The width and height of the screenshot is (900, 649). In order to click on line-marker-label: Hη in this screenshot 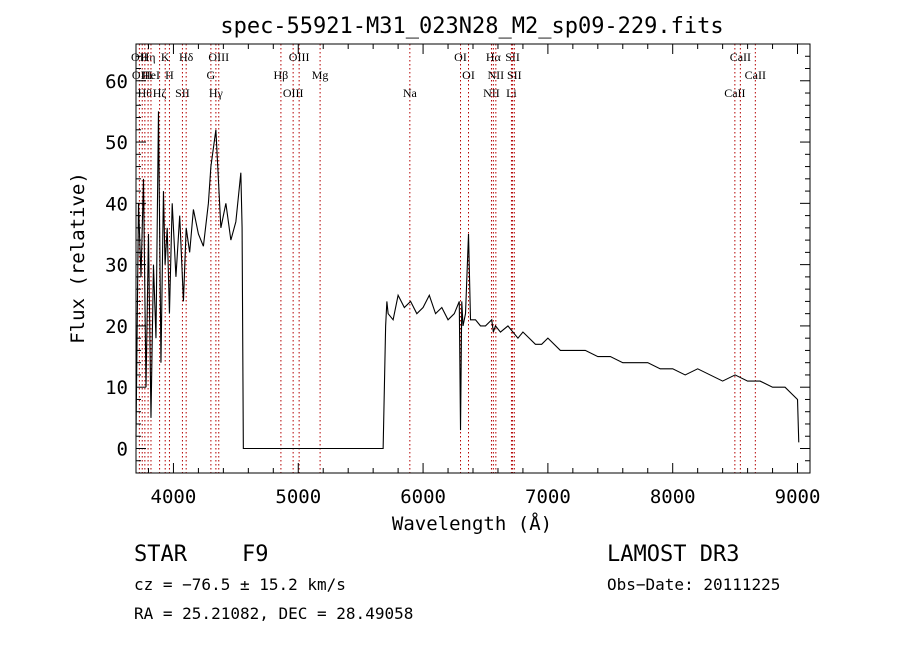, I will do `click(148, 57)`.